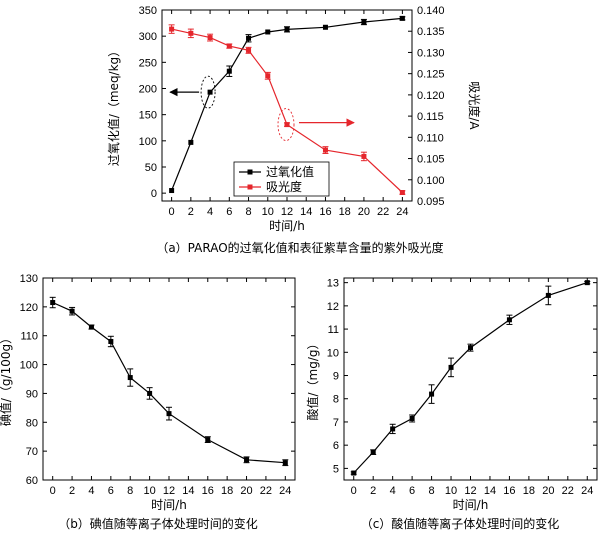 The image size is (599, 533). Describe the element at coordinates (287, 212) in the screenshot. I see `x-tick-label: 12` at that location.